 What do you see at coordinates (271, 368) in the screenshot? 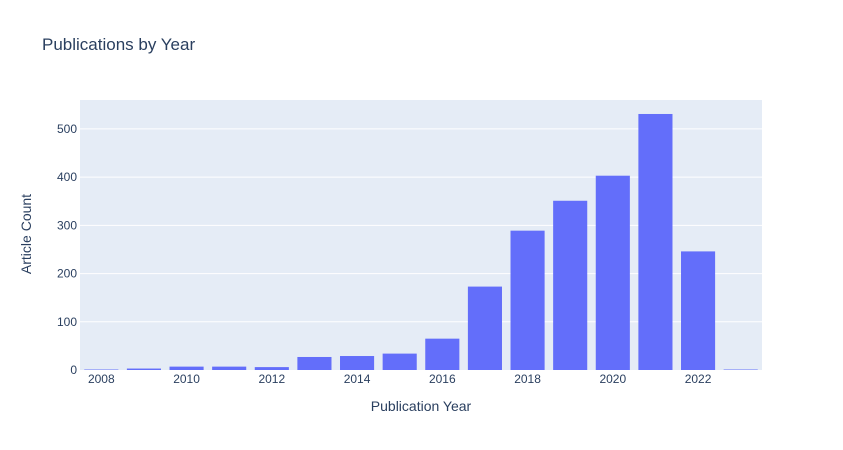
I see `bar-2012` at bounding box center [271, 368].